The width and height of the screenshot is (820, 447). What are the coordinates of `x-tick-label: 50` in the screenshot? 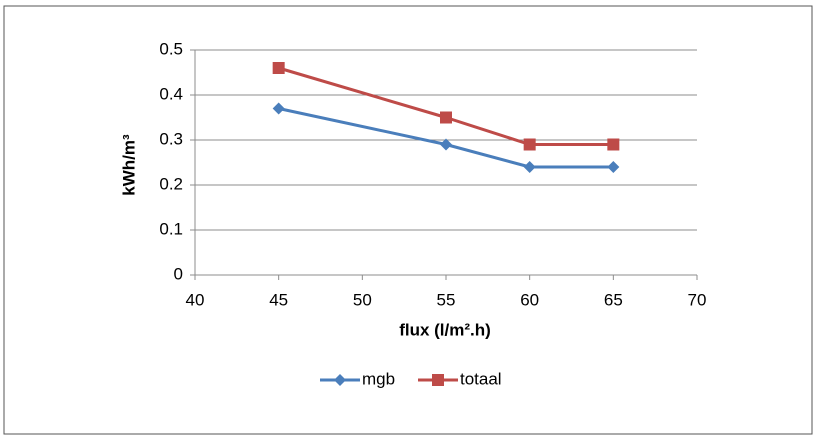 It's located at (362, 299).